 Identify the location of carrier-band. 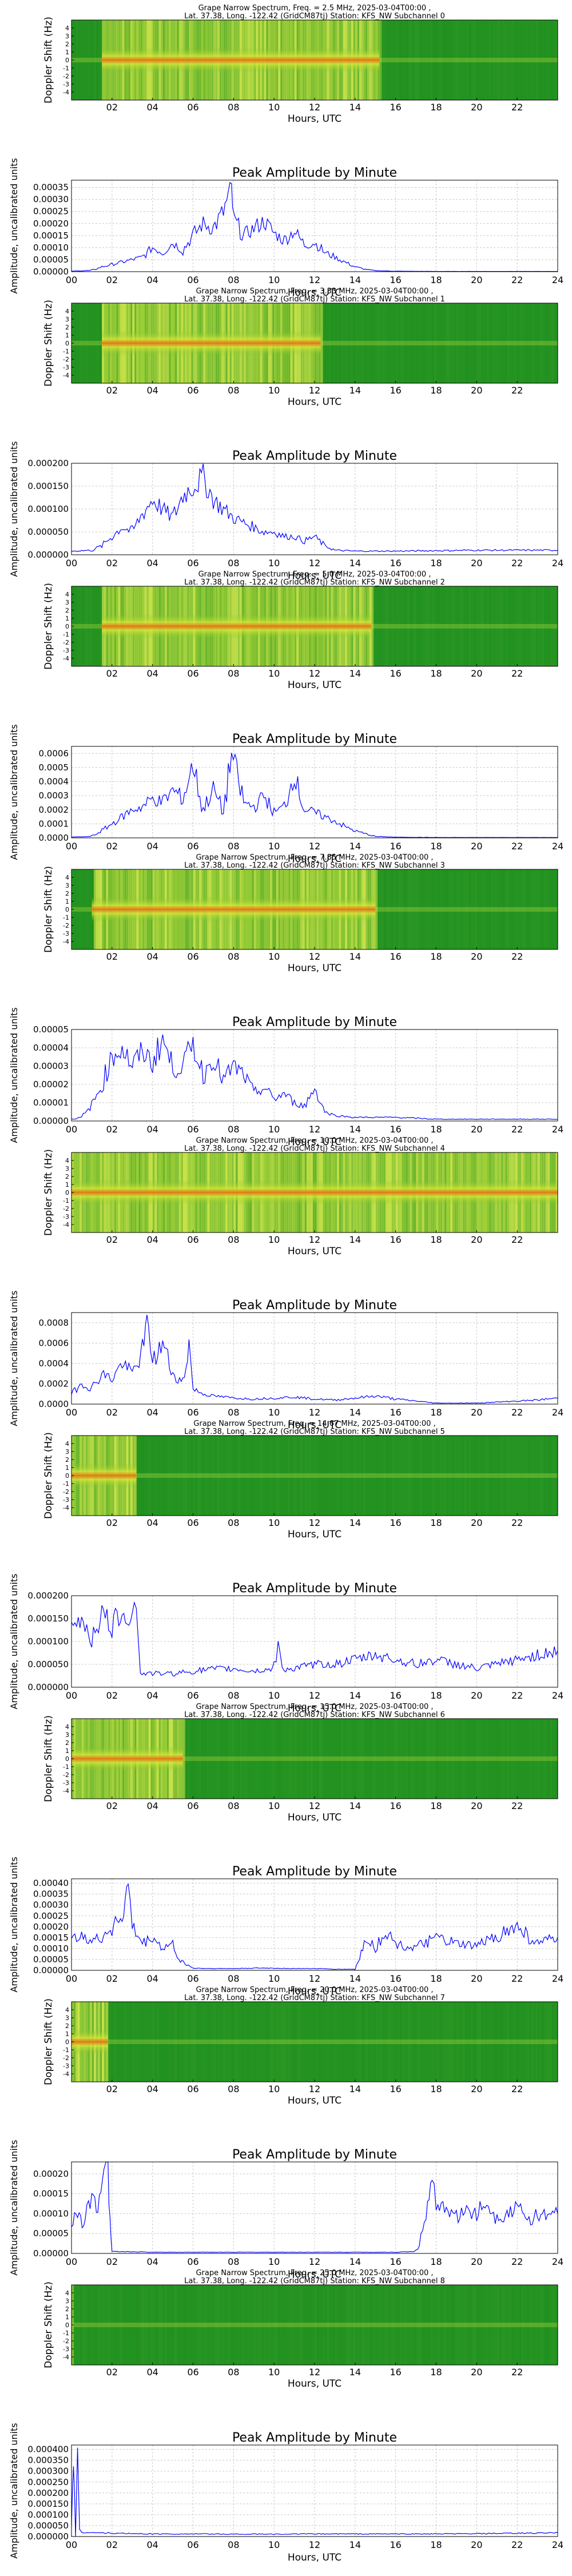
(237, 626).